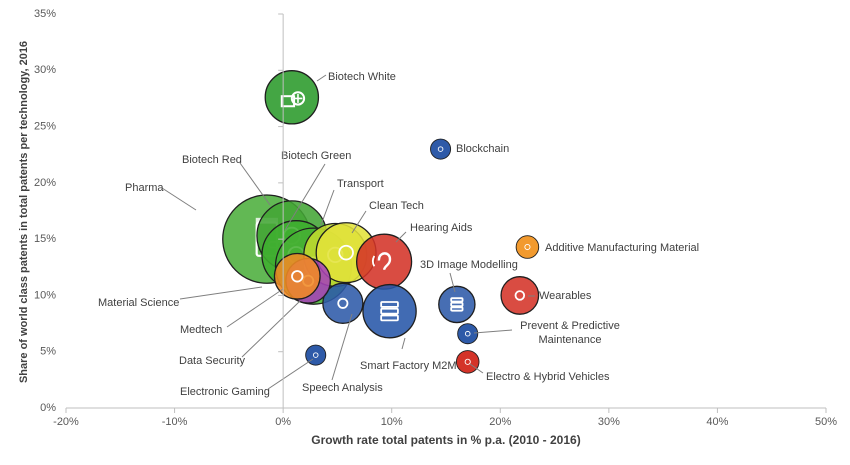 This screenshot has width=850, height=465. What do you see at coordinates (362, 77) in the screenshot?
I see `point-label-biotech-white: Biotech White` at bounding box center [362, 77].